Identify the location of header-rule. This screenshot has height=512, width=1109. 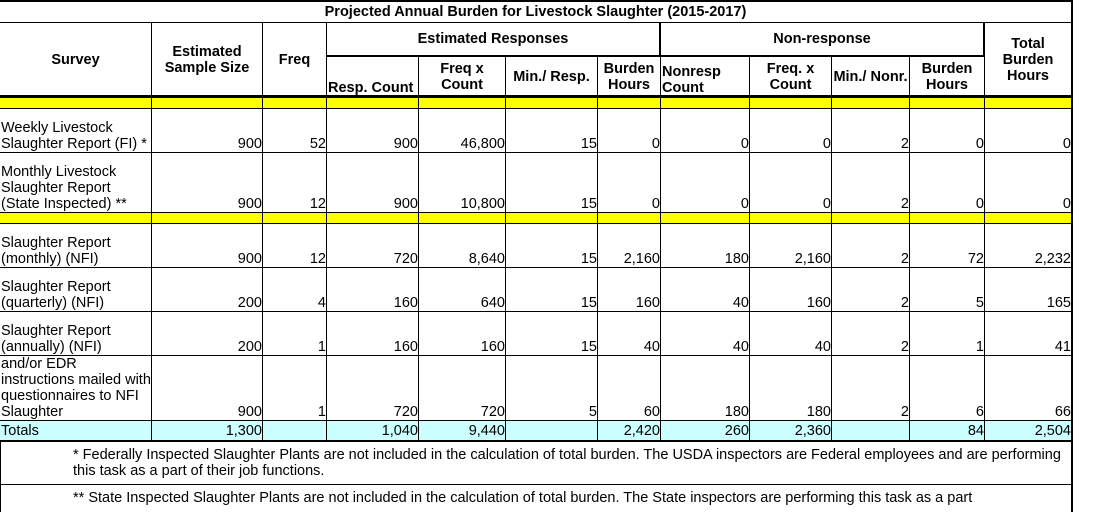
(536, 96).